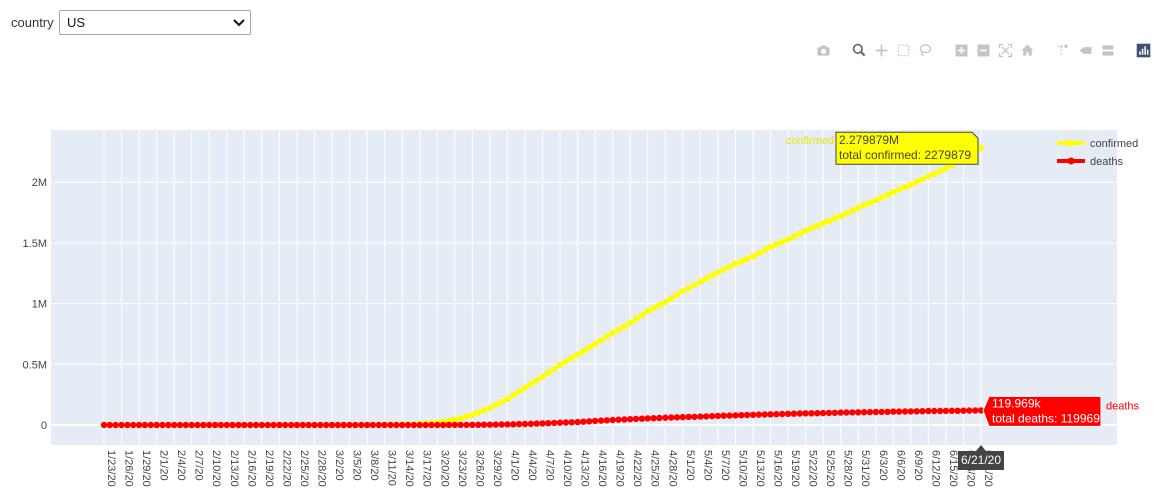 This screenshot has height=495, width=1167. What do you see at coordinates (1090, 162) in the screenshot?
I see `legend-item-deaths: deaths` at bounding box center [1090, 162].